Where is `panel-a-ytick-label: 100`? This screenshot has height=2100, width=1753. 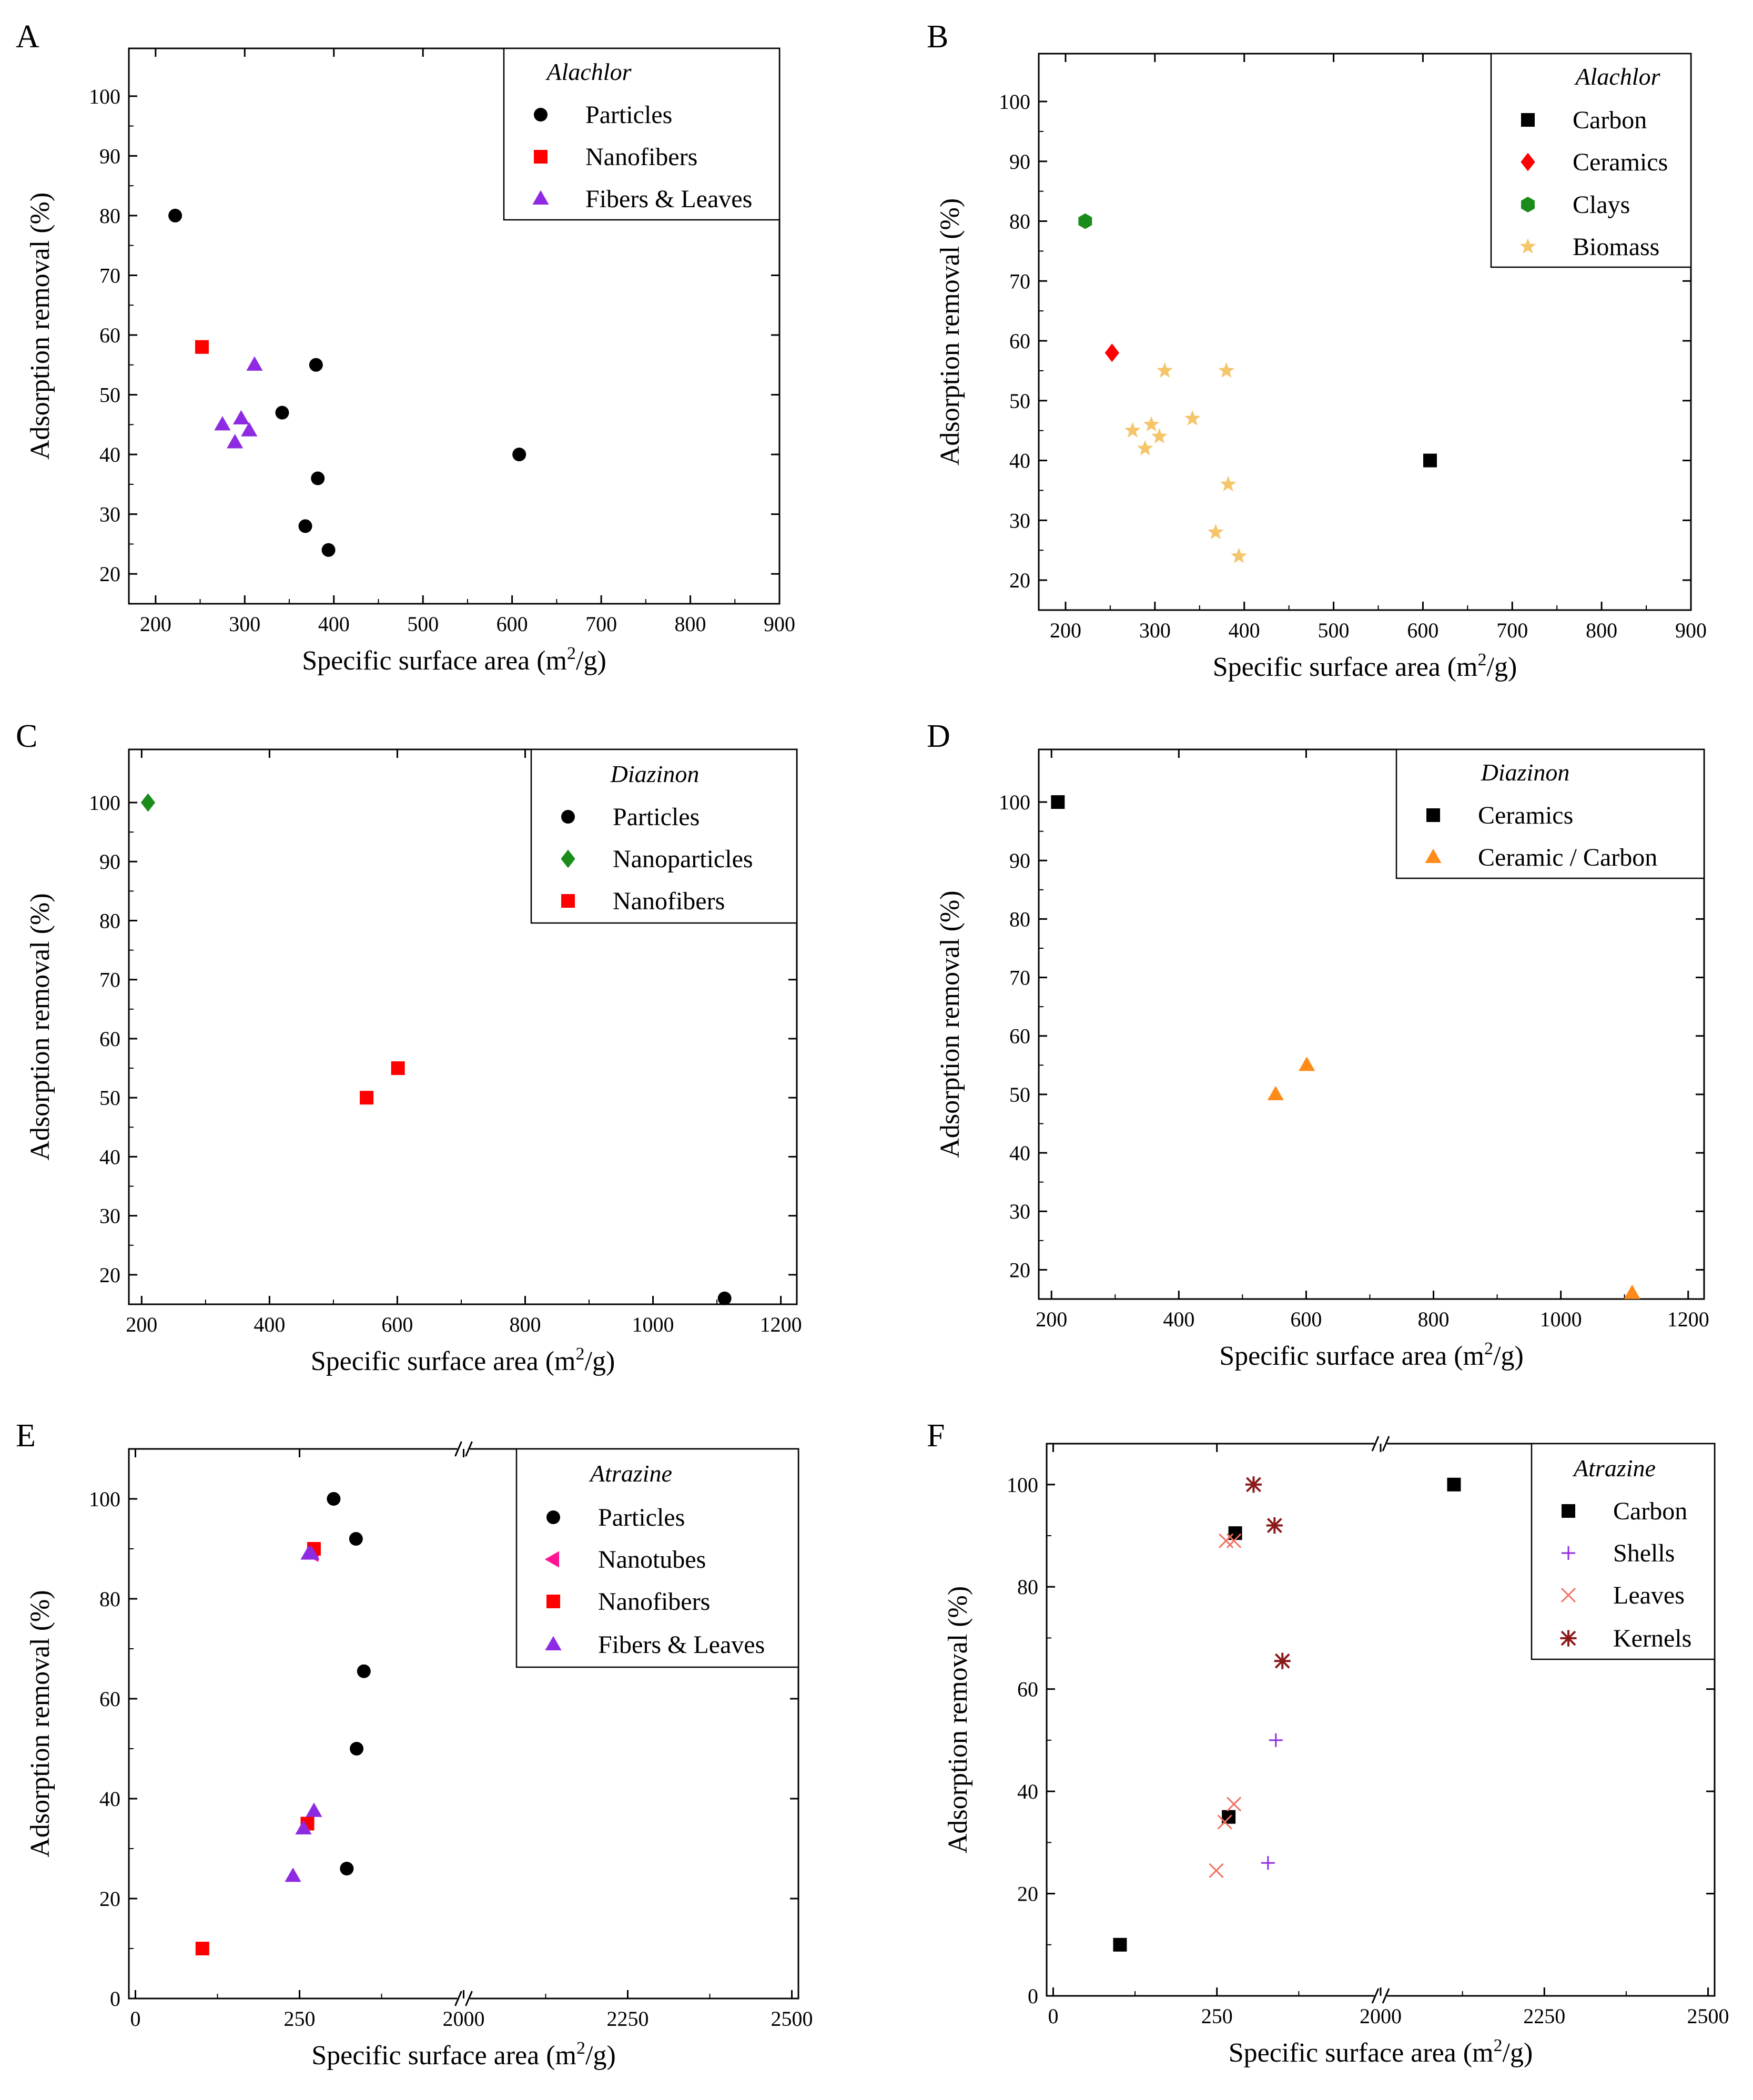 panel-a-ytick-label: 100 is located at coordinates (104, 96).